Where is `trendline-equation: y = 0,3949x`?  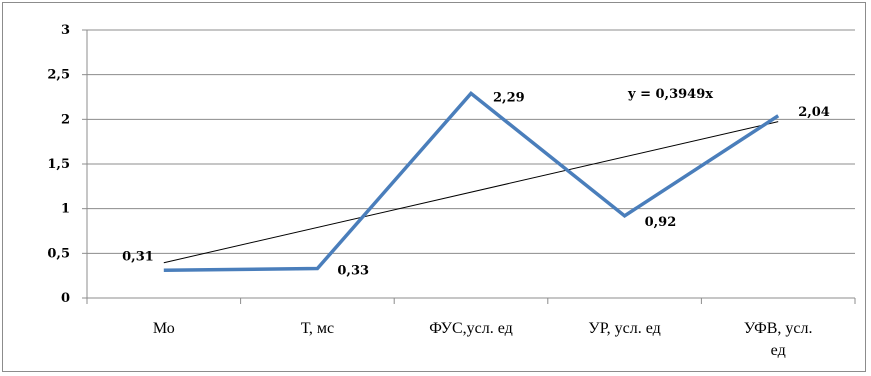
trendline-equation: y = 0,3949x is located at coordinates (670, 94).